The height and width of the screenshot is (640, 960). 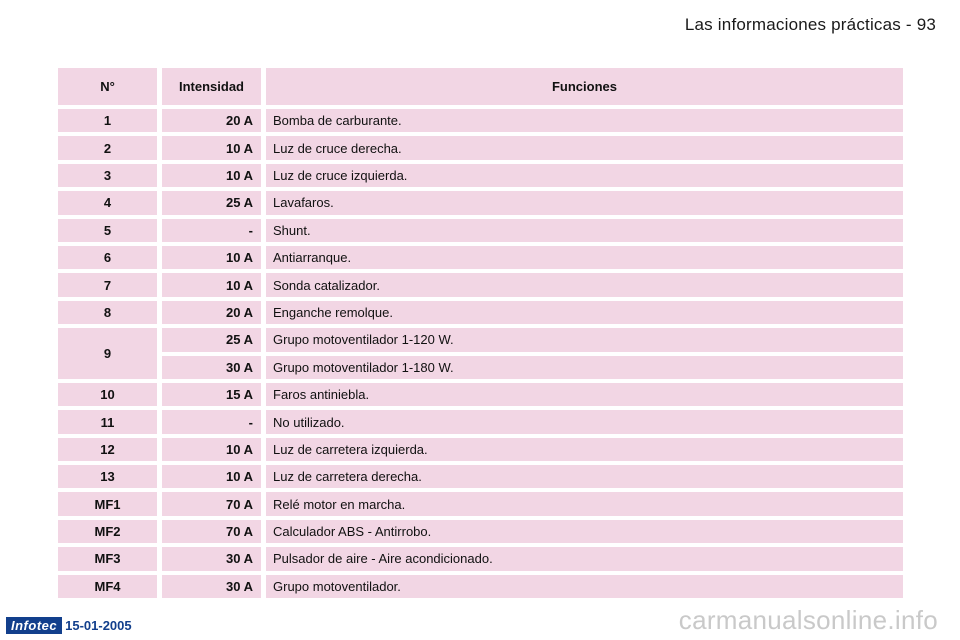 I want to click on function-cell: No utilizado., so click(x=584, y=422).